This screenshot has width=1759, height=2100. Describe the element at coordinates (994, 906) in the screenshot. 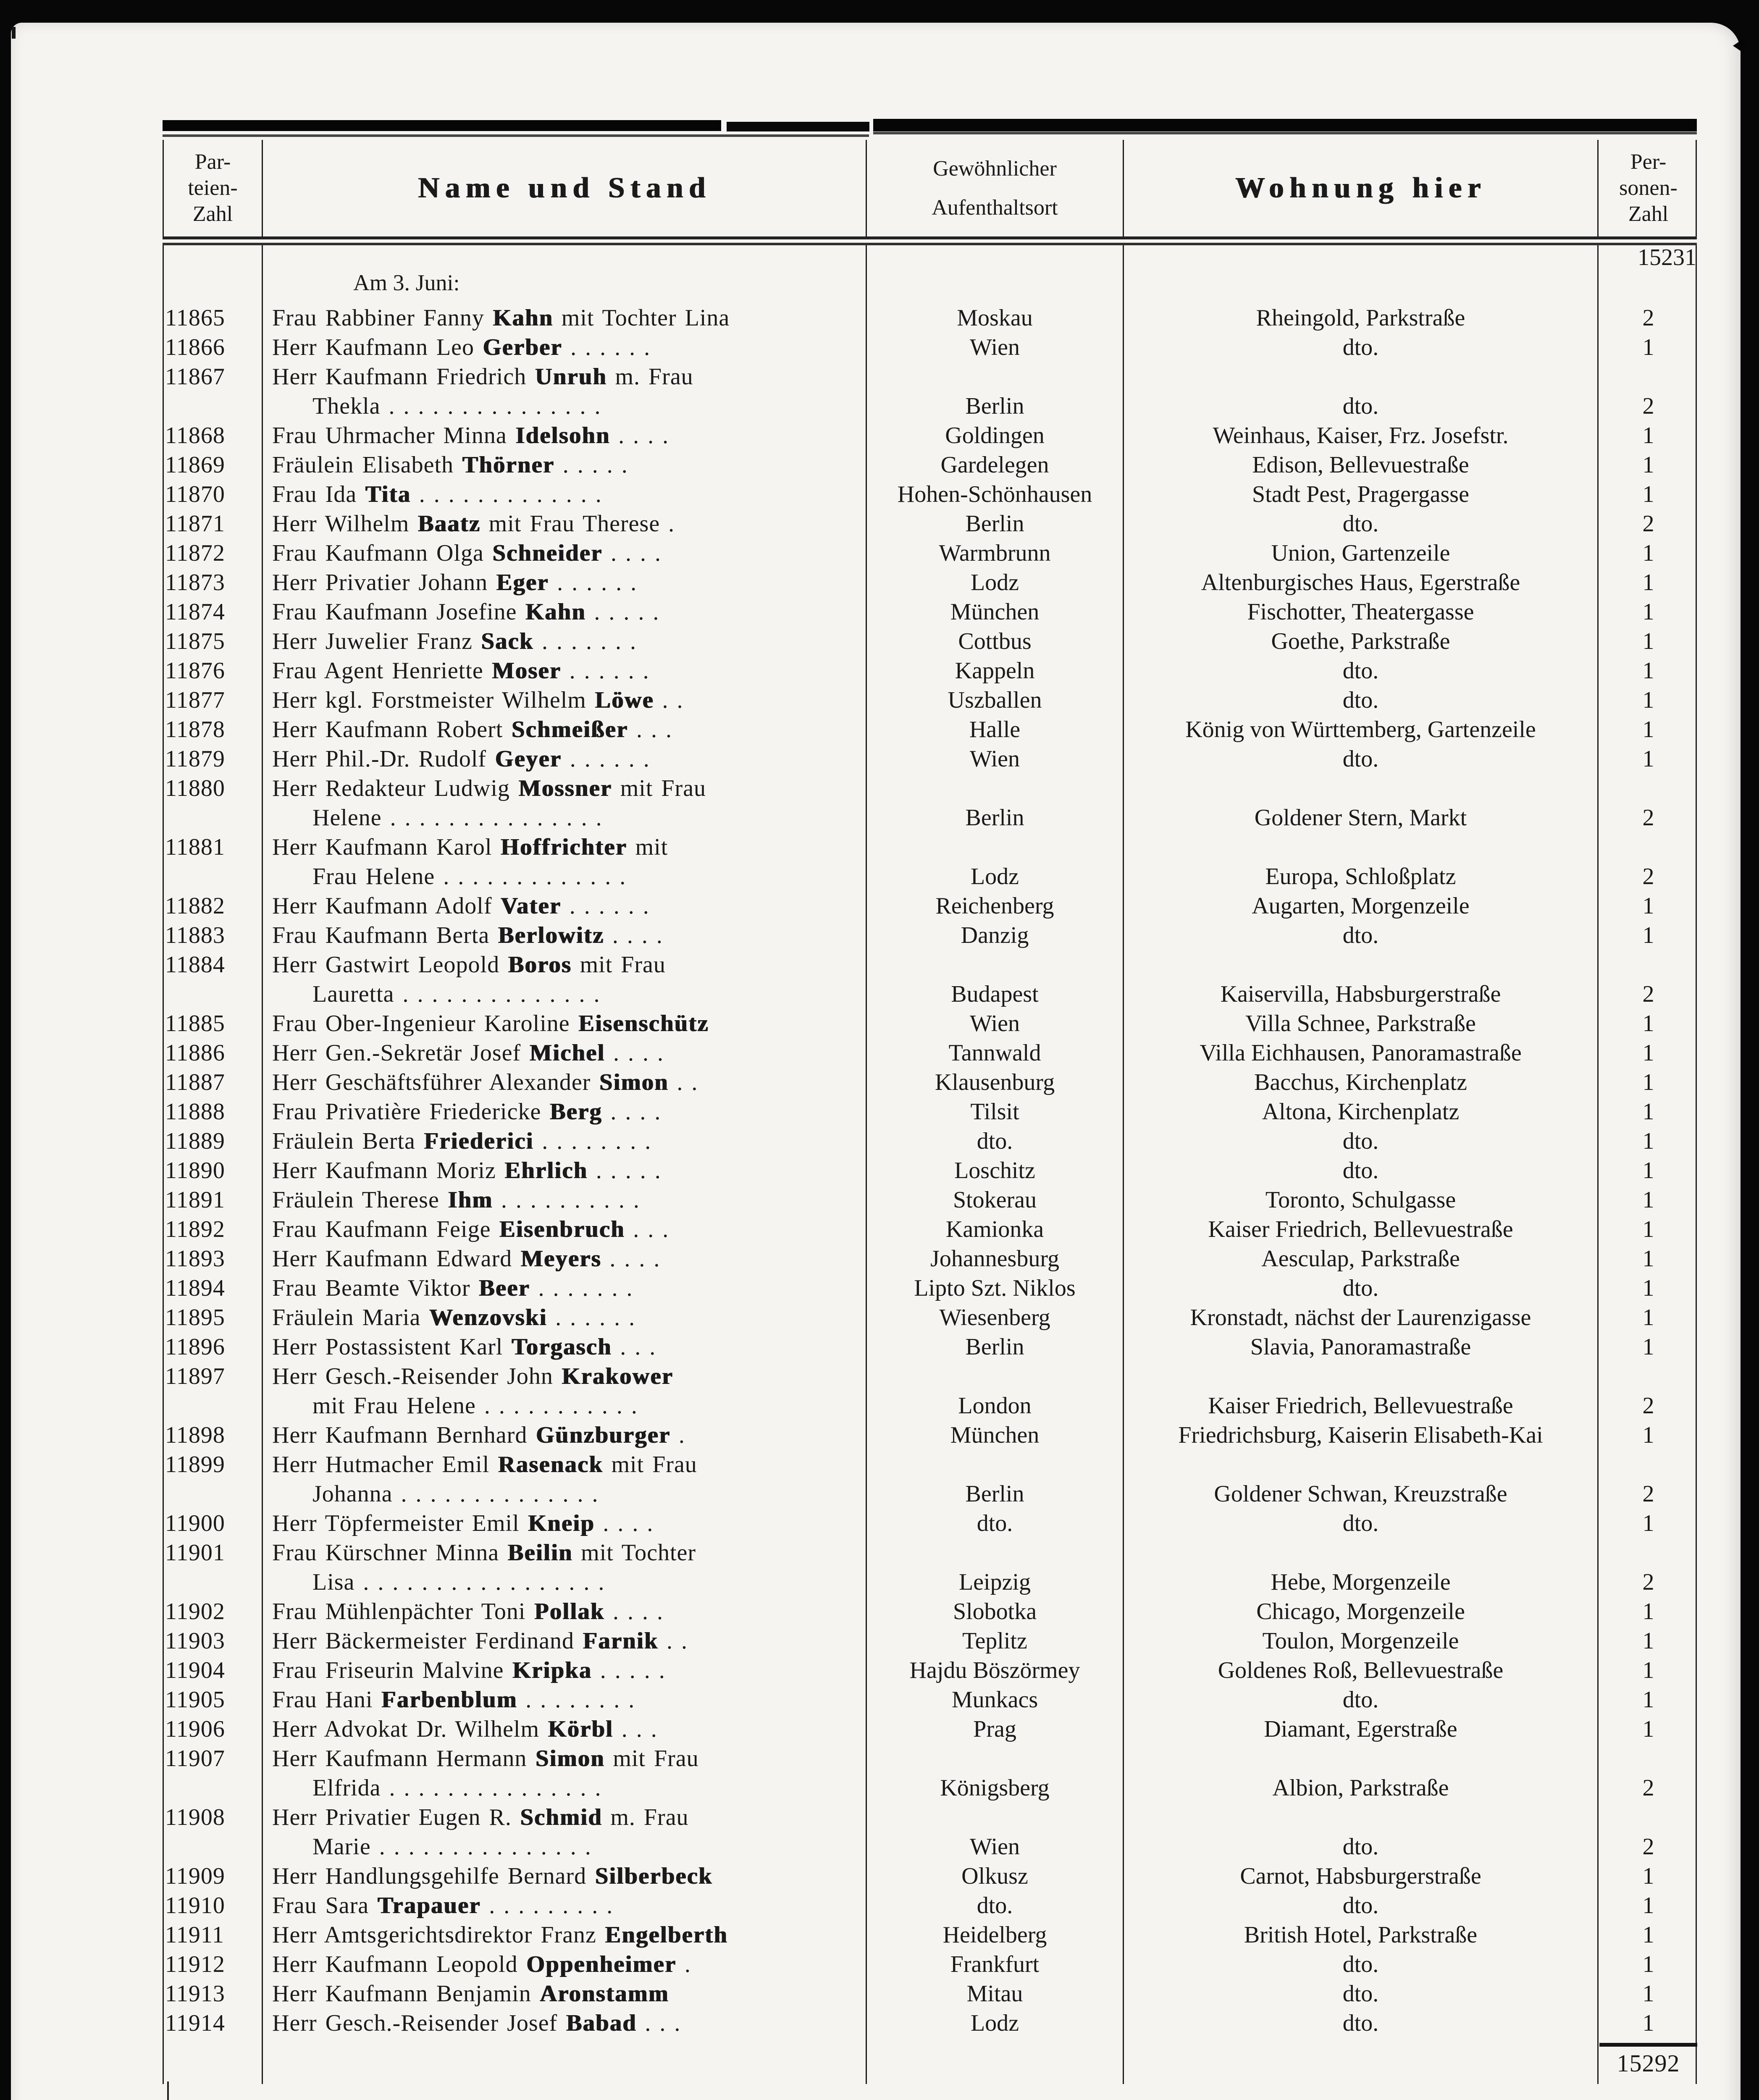

I see `origin-value: Reichenberg` at that location.